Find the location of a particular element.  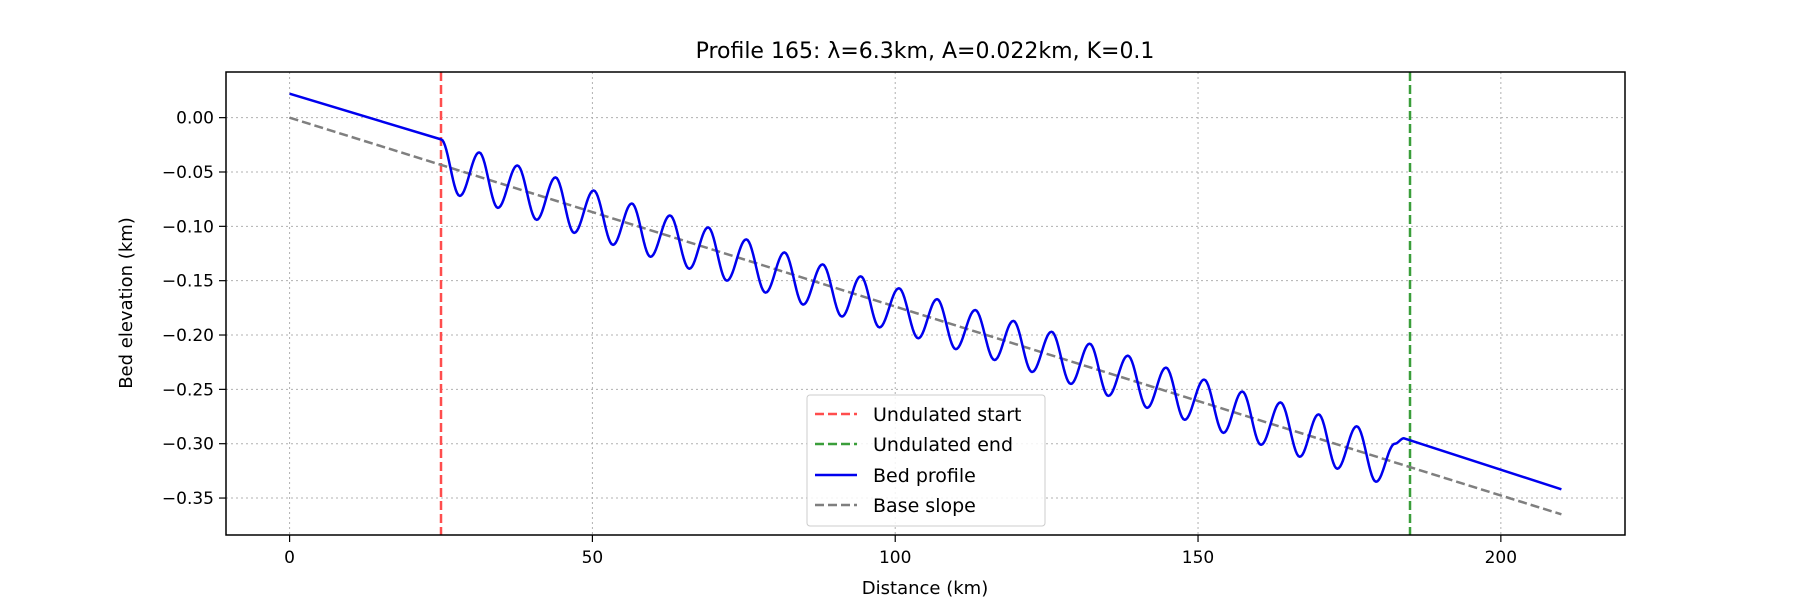

legend-box is located at coordinates (926, 460).